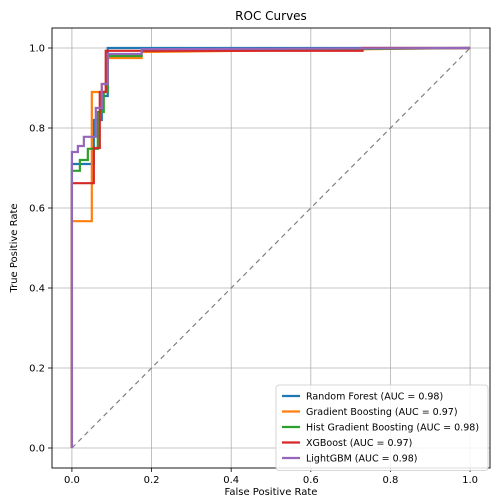 The height and width of the screenshot is (500, 491). Describe the element at coordinates (37, 129) in the screenshot. I see `y-tick-label: 0.8` at that location.